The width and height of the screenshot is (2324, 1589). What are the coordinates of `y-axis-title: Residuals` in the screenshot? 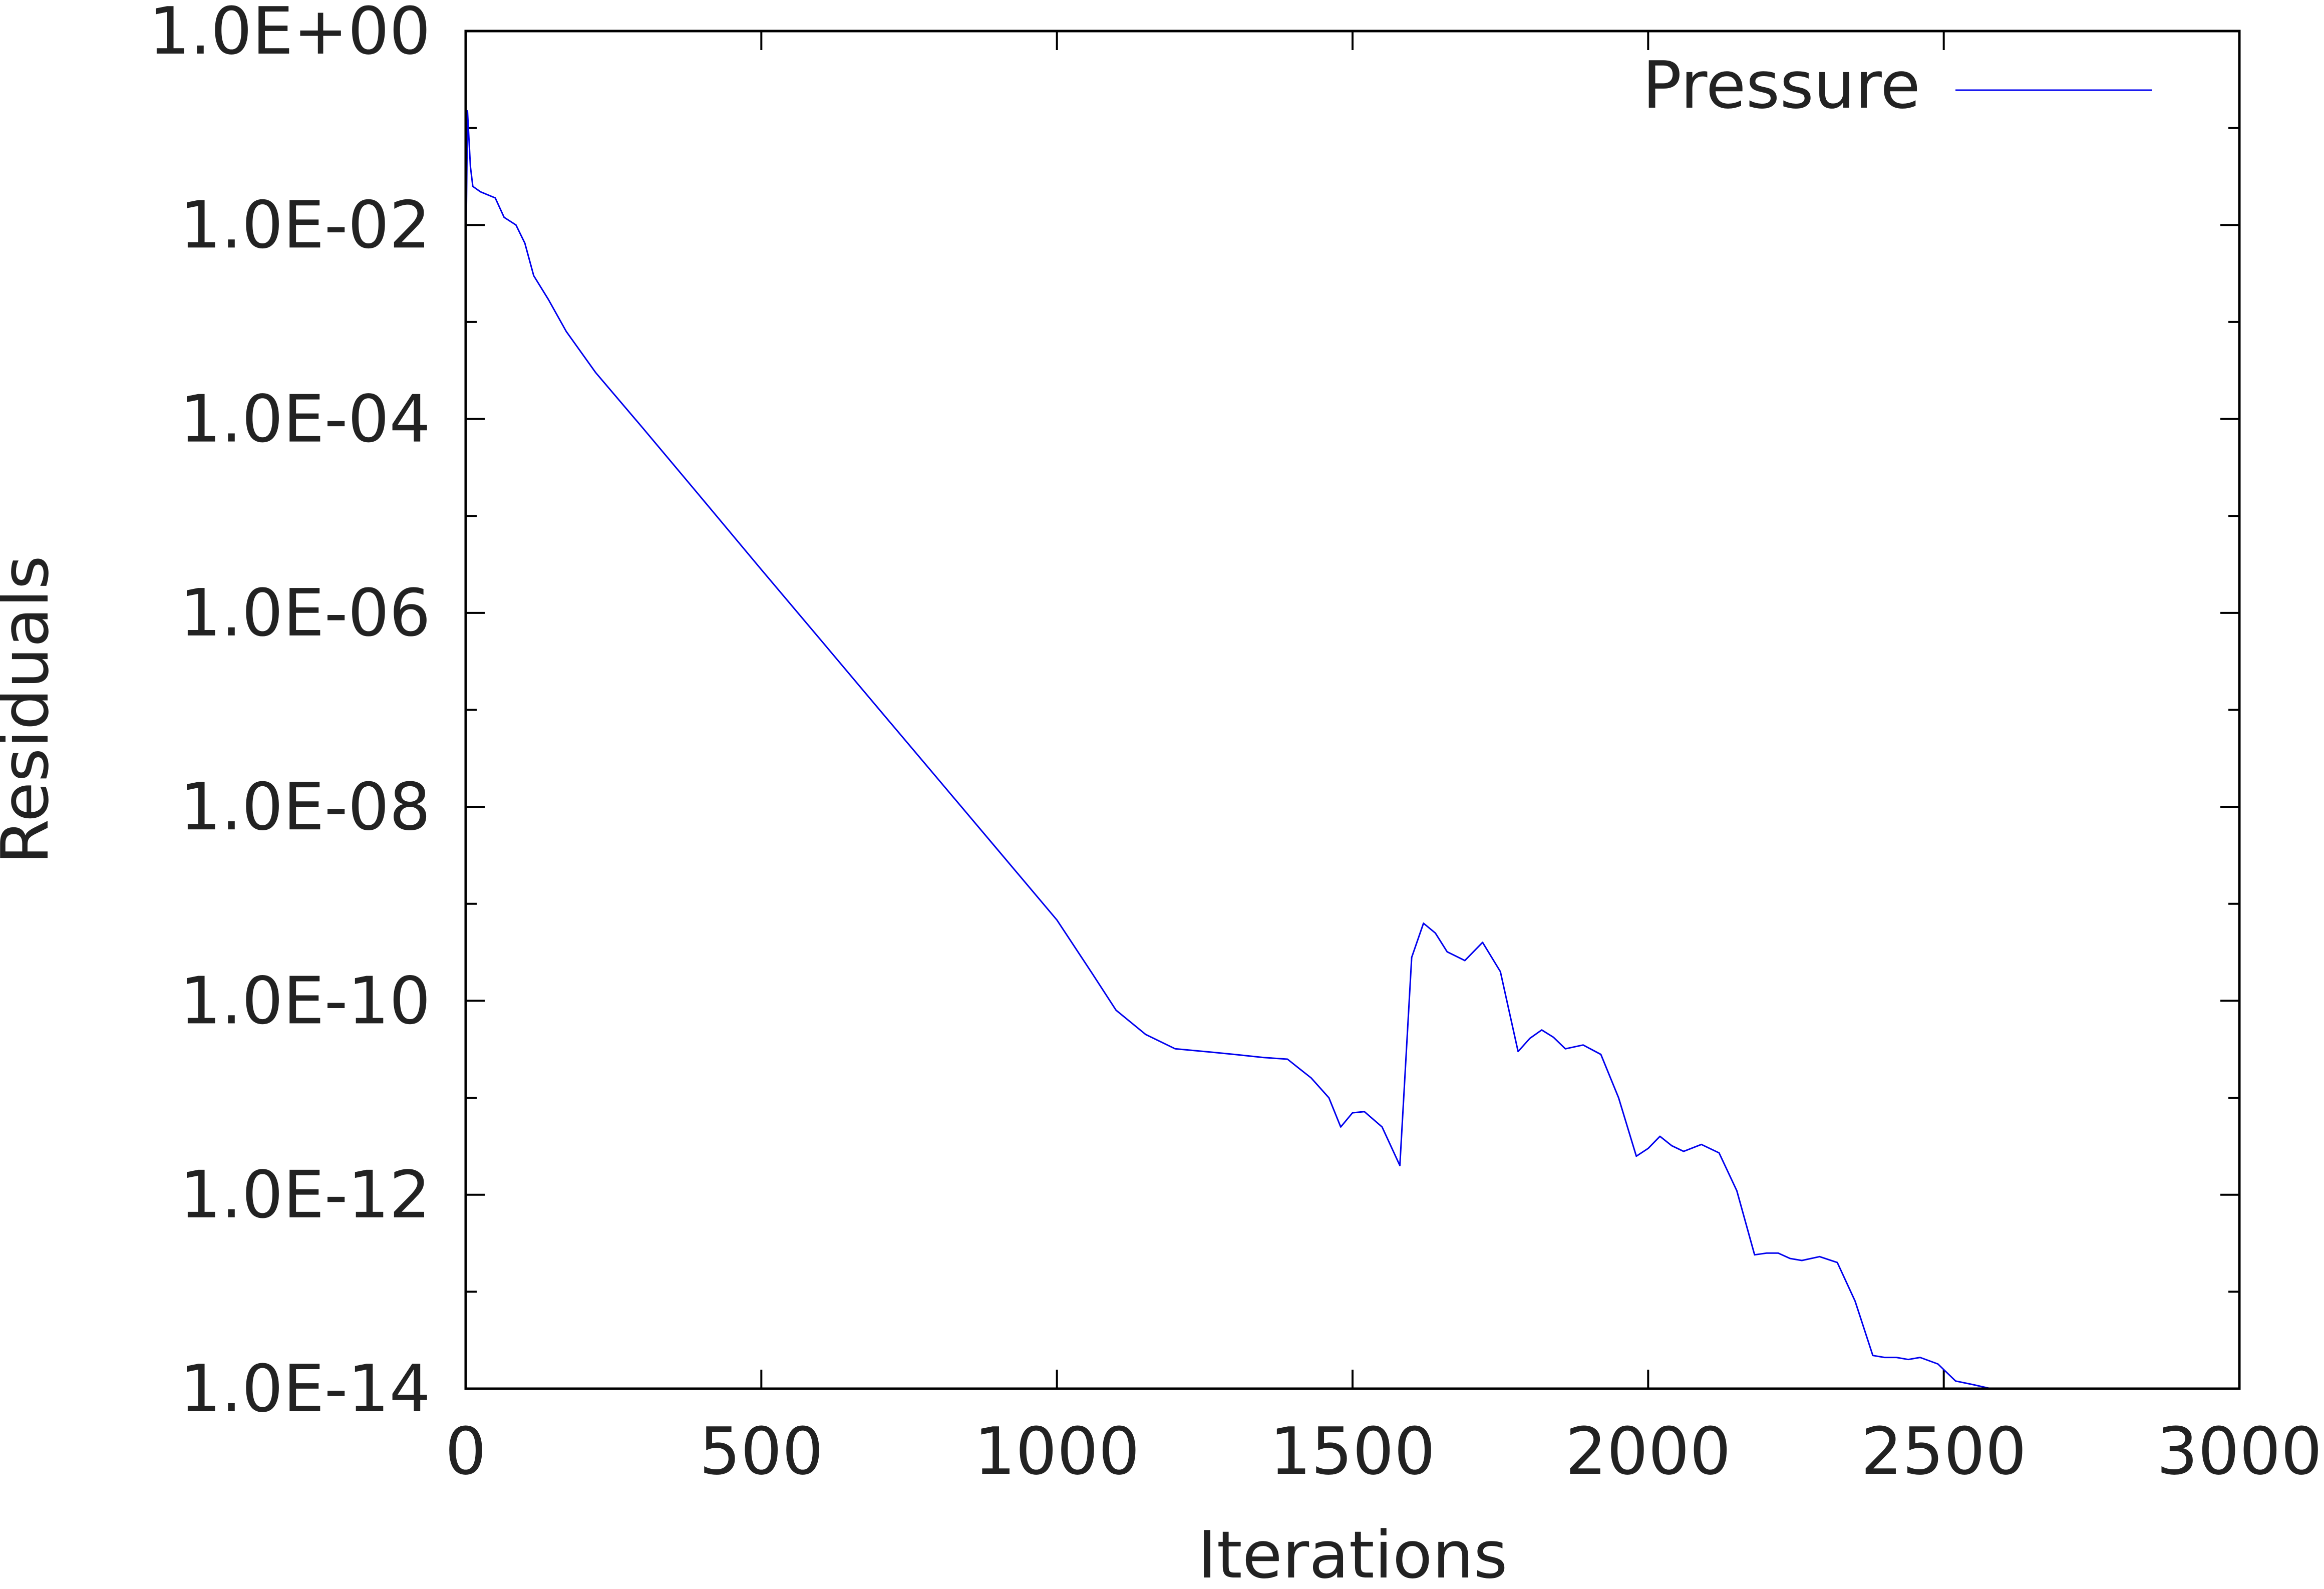 It's located at (31, 710).